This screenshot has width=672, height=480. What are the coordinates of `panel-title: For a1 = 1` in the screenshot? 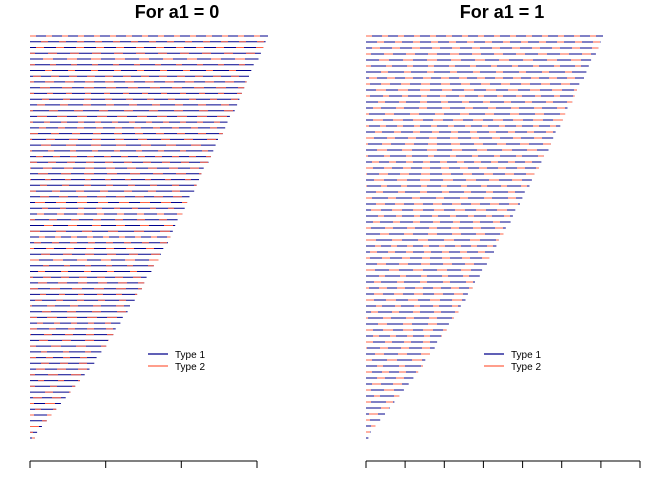 It's located at (502, 12).